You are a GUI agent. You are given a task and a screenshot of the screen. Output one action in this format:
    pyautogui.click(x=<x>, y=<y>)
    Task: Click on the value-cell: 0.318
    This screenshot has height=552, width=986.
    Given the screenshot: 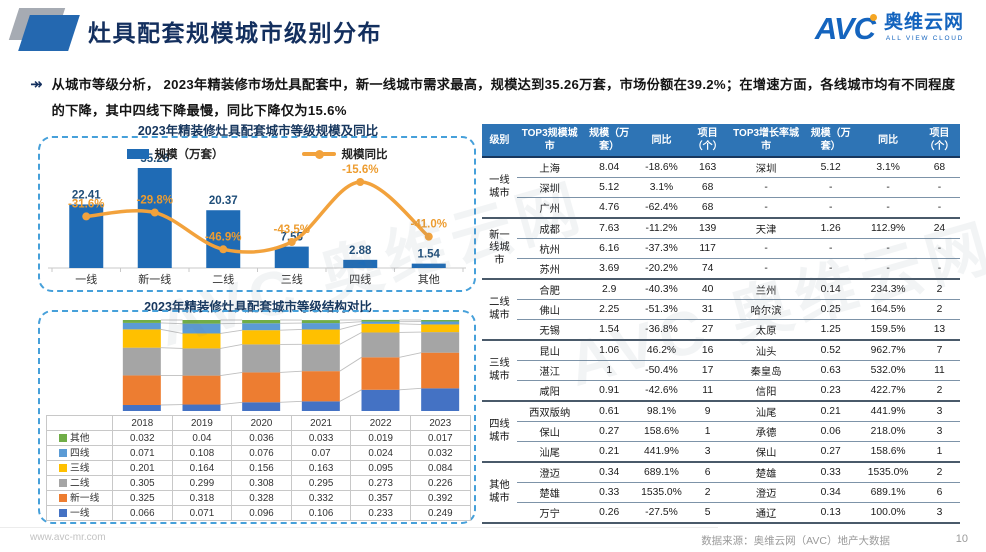 What is the action you would take?
    pyautogui.click(x=202, y=498)
    